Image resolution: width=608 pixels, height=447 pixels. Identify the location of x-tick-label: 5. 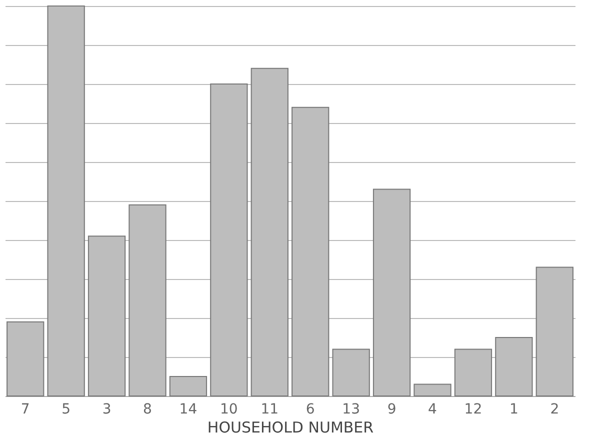
(66, 410).